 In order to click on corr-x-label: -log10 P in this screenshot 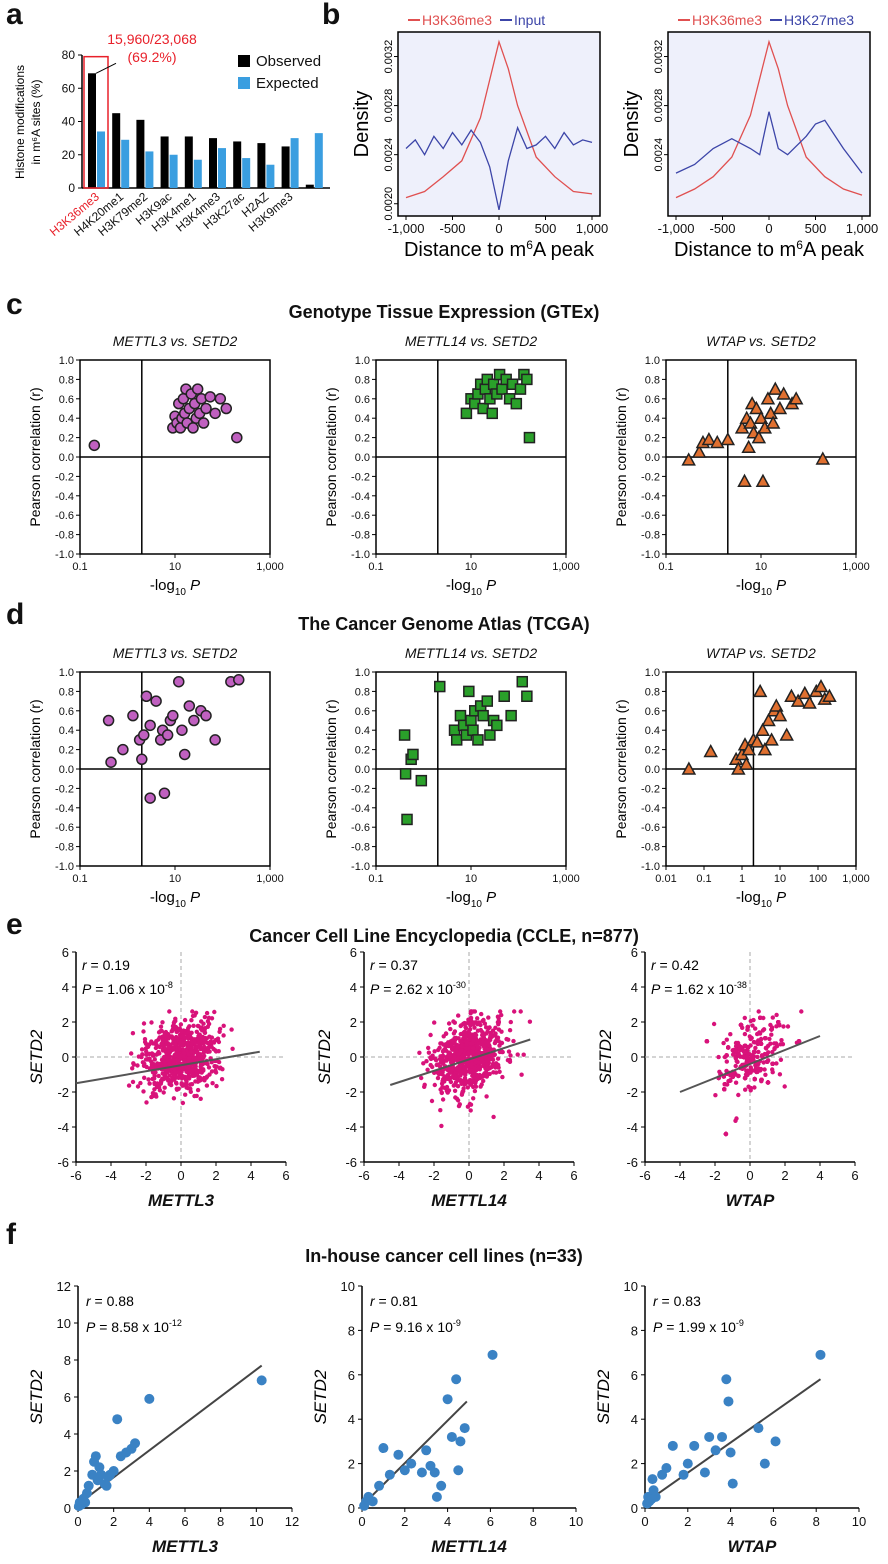, I will do `click(761, 899)`.